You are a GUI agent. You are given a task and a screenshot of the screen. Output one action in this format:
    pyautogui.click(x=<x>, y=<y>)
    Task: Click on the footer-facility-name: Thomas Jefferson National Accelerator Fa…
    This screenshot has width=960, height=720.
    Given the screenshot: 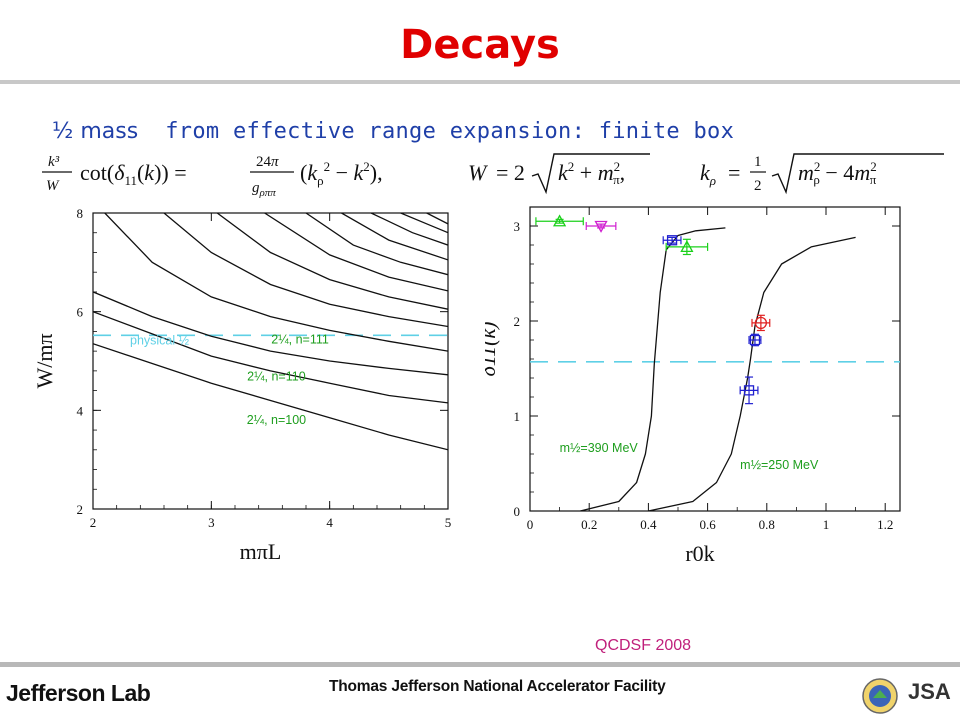 What is the action you would take?
    pyautogui.click(x=497, y=686)
    